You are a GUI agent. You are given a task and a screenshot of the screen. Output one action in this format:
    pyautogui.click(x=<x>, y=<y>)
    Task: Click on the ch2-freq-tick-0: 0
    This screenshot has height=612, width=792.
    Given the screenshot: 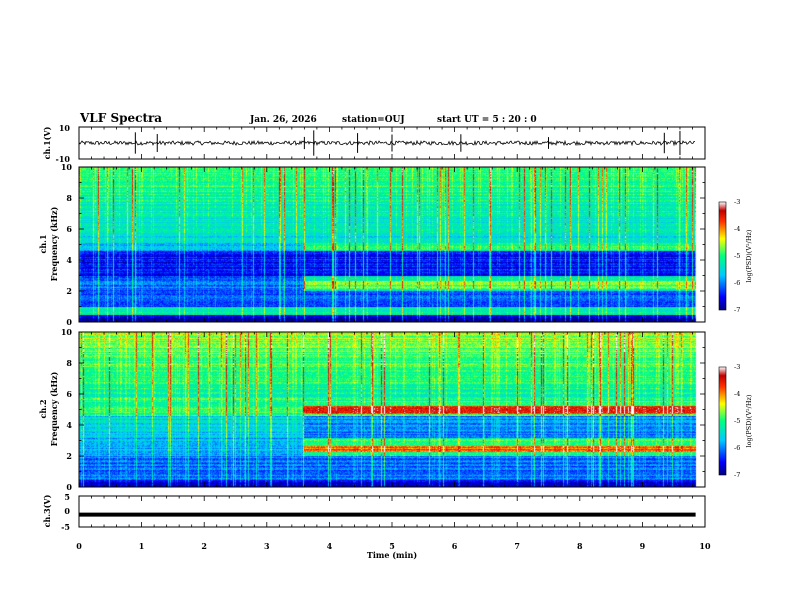 What is the action you would take?
    pyautogui.click(x=69, y=487)
    